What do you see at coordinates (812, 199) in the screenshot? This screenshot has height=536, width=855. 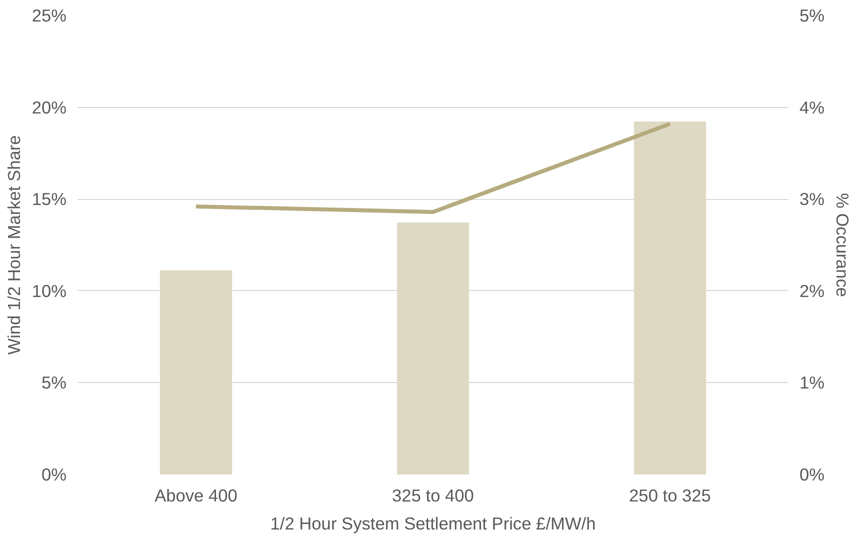 I see `y2-tick-label: 3%` at bounding box center [812, 199].